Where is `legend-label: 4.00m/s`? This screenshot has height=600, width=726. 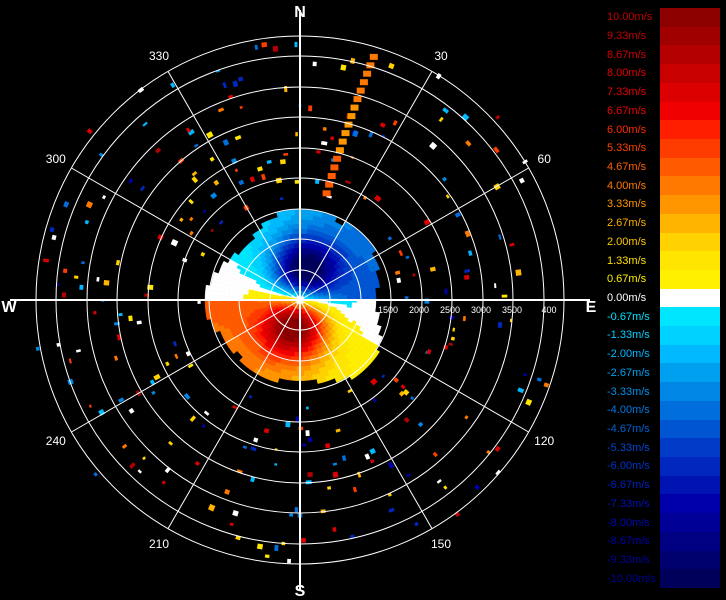 legend-label: 4.00m/s is located at coordinates (627, 185).